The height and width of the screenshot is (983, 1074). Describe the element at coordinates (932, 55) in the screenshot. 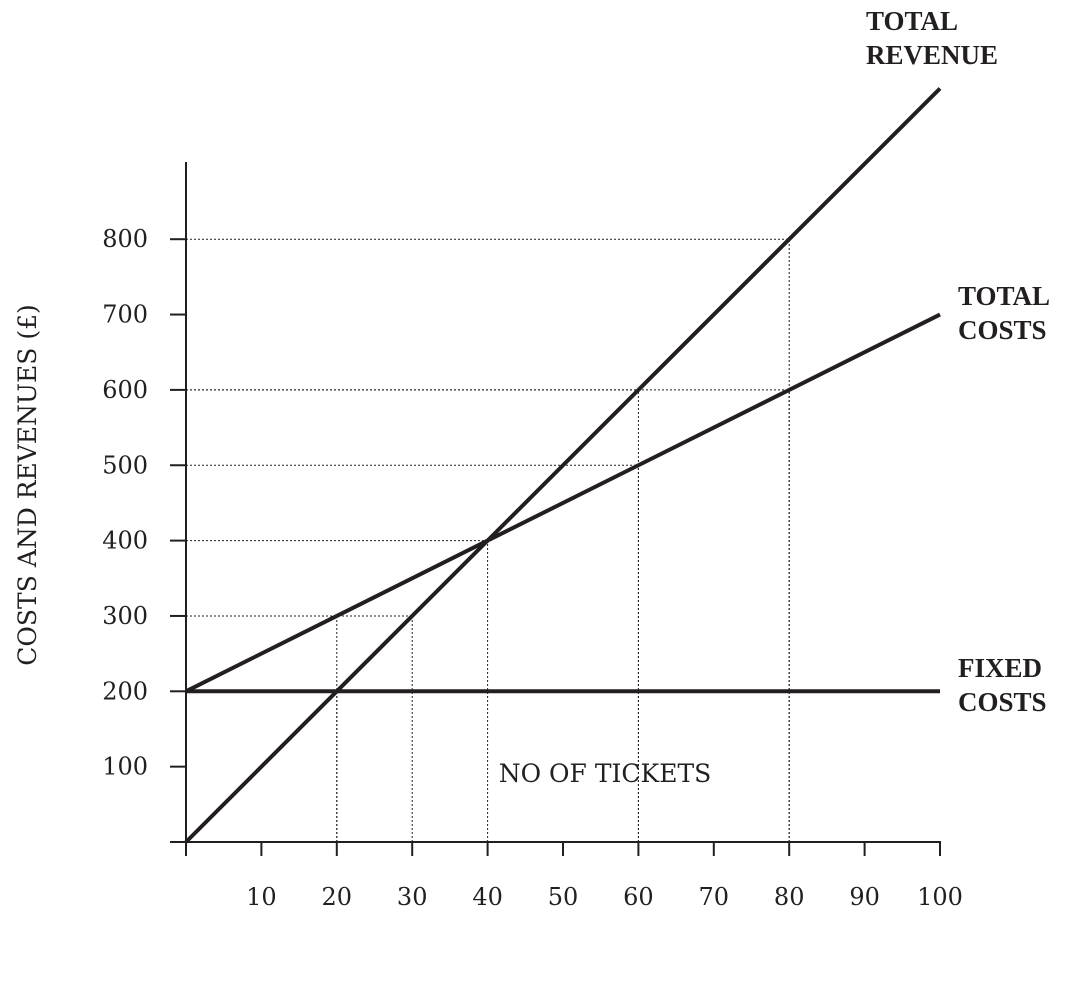

I see `series-label-line: REVENUE` at that location.